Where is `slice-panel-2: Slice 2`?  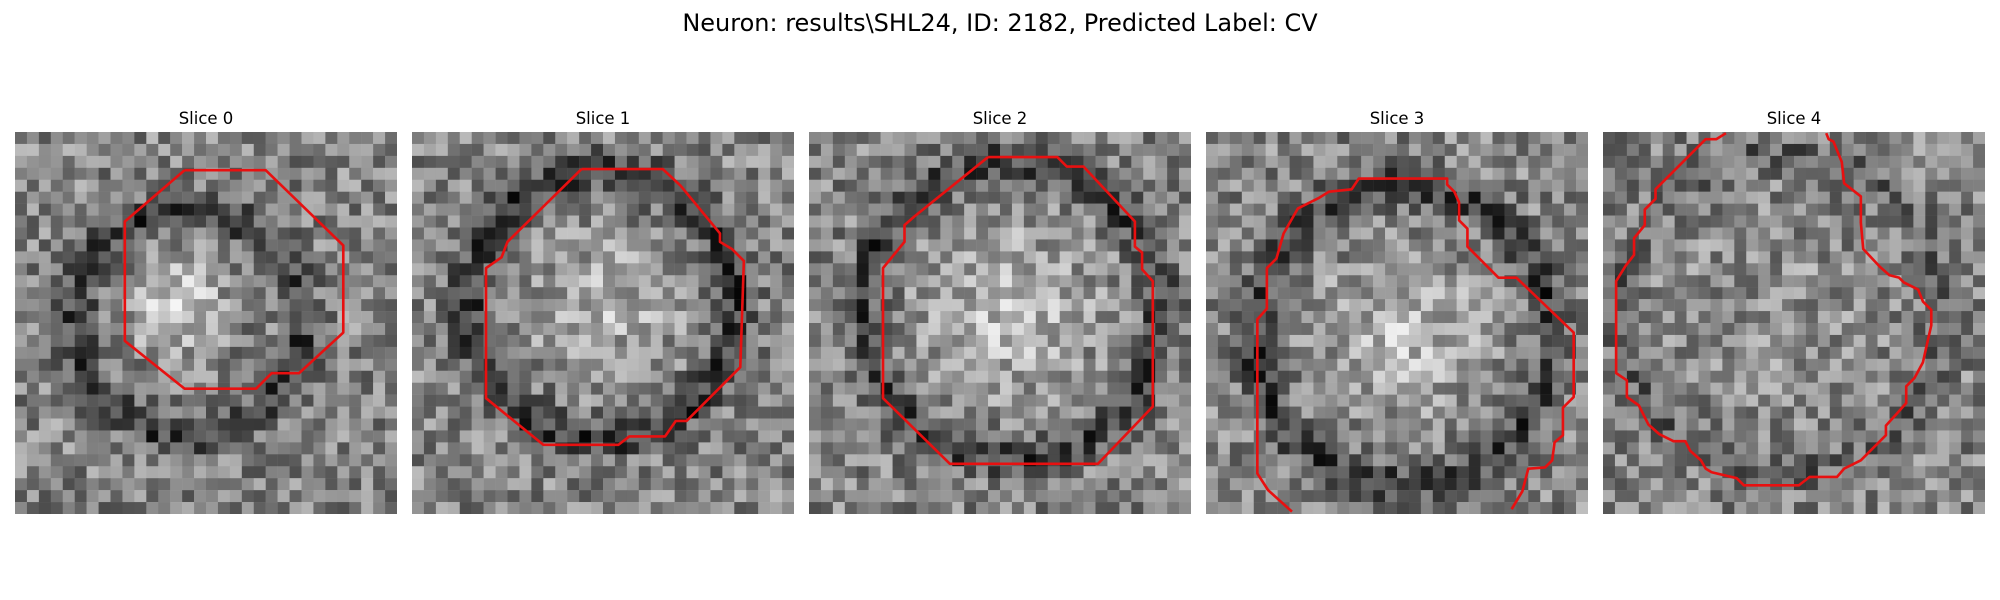
slice-panel-2: Slice 2 is located at coordinates (1000, 311).